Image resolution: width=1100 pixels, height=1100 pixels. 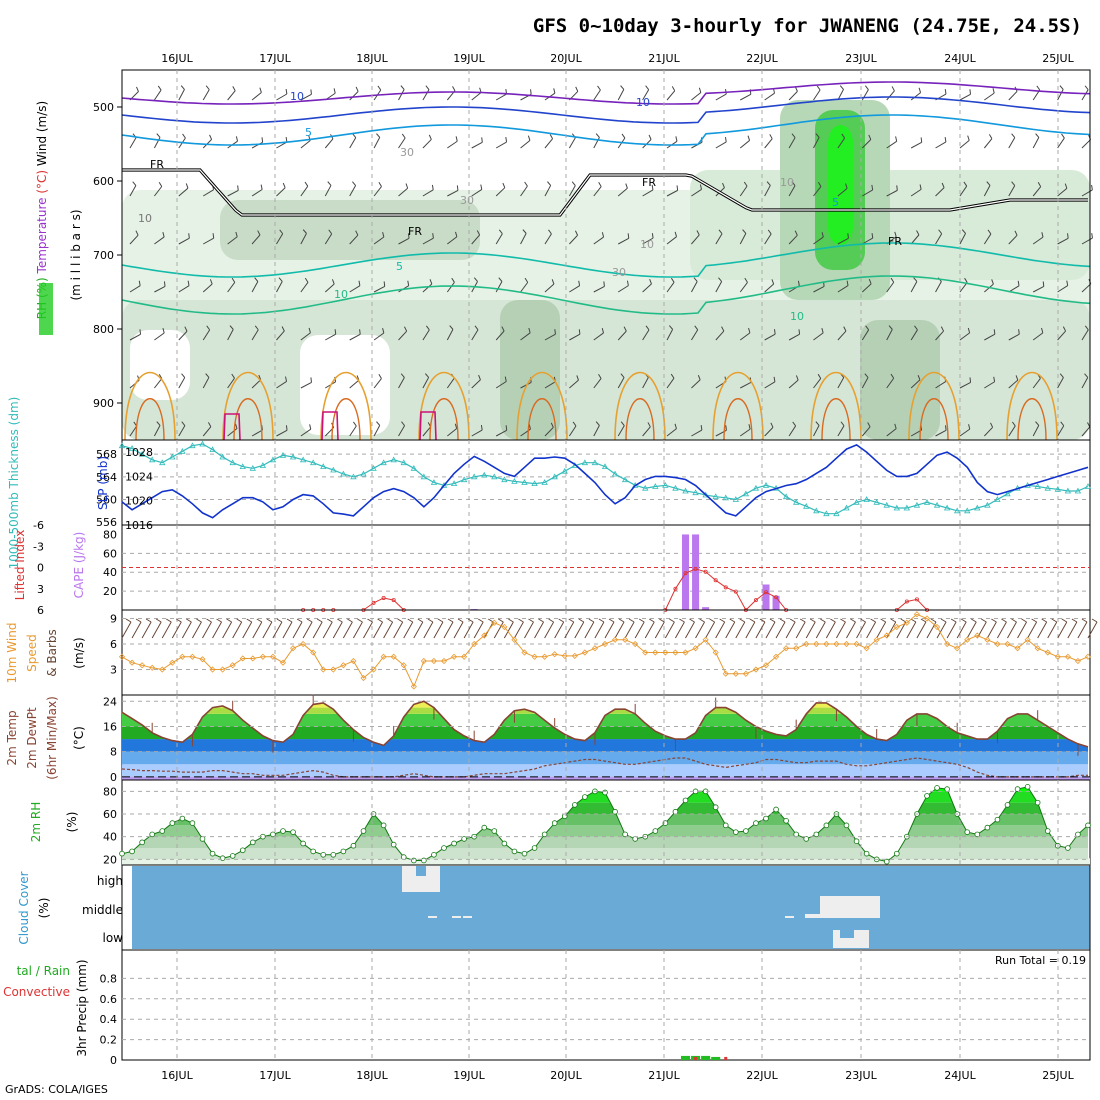 What do you see at coordinates (912, 604) in the screenshot?
I see `li-line` at bounding box center [912, 604].